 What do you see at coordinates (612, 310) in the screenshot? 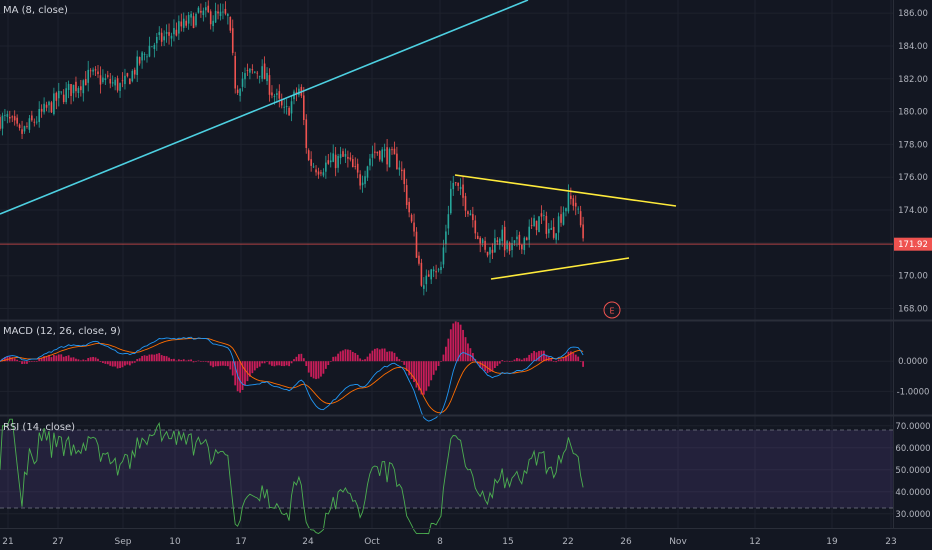
I see `earnings-marker` at bounding box center [612, 310].